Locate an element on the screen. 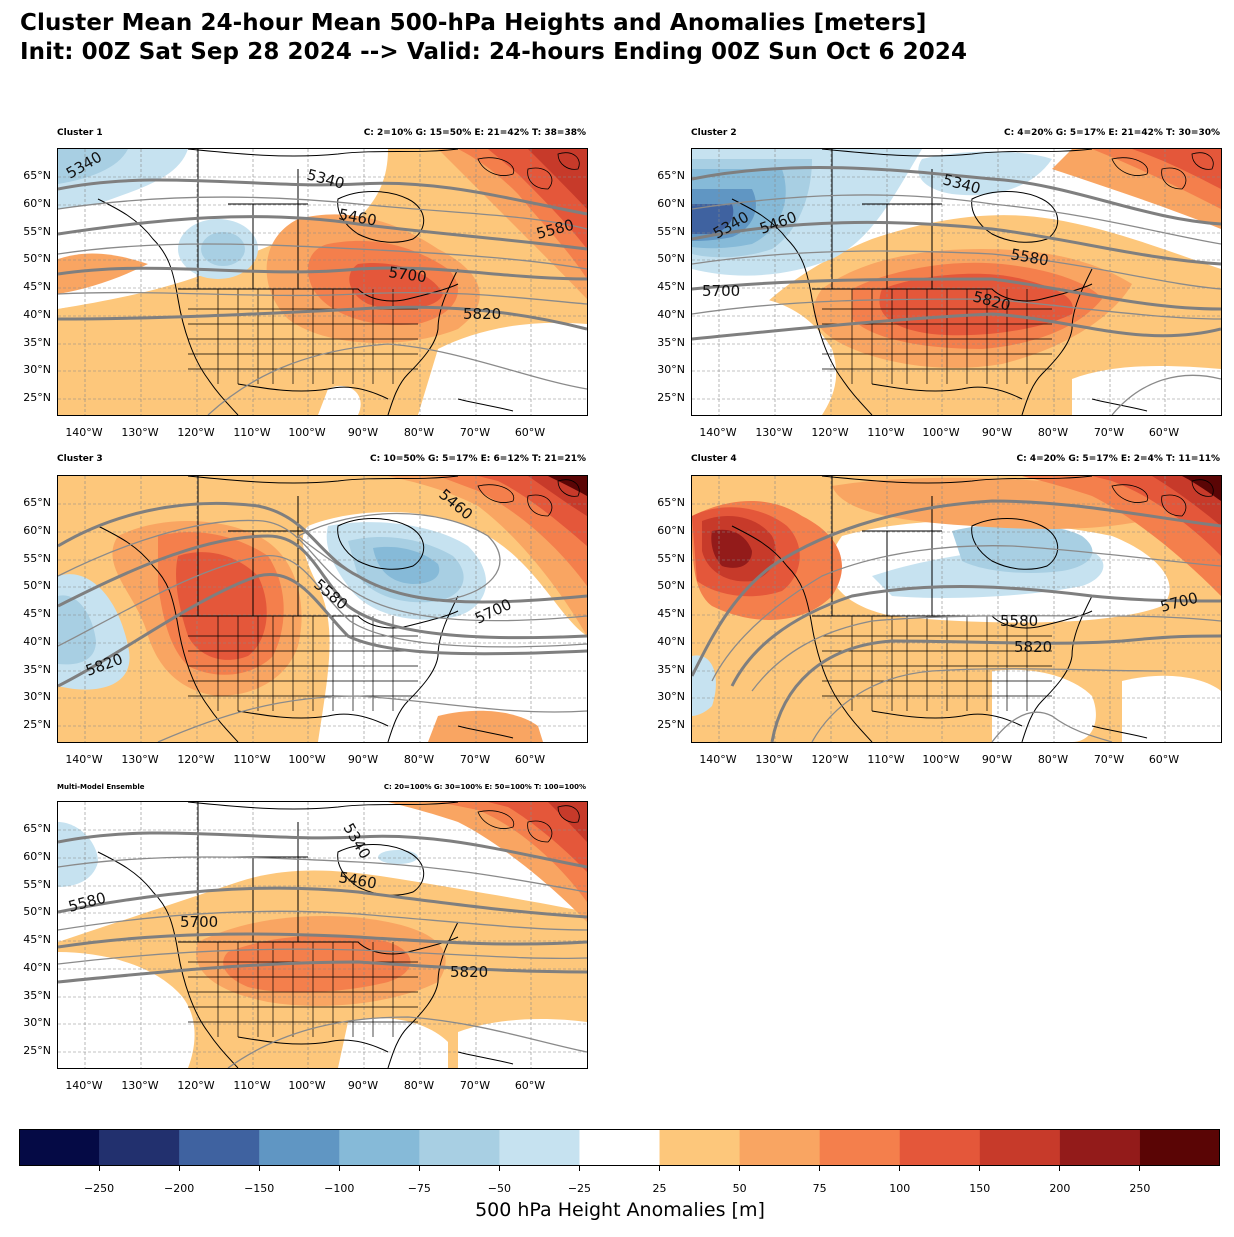 The image size is (1234, 1237). panel-4-lat-label: 55°N is located at coordinates (671, 558).